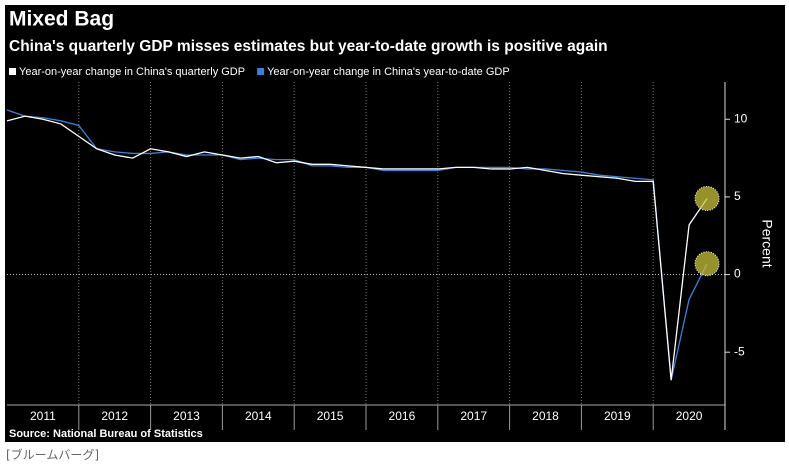 This screenshot has height=468, width=789. What do you see at coordinates (186, 416) in the screenshot?
I see `x-tick-label: 2013` at bounding box center [186, 416].